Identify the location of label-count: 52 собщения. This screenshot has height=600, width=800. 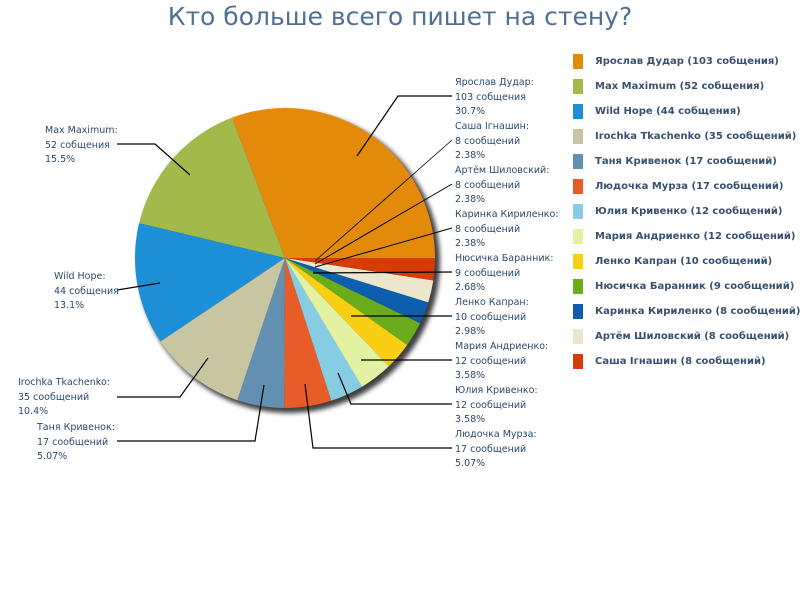
(77, 145).